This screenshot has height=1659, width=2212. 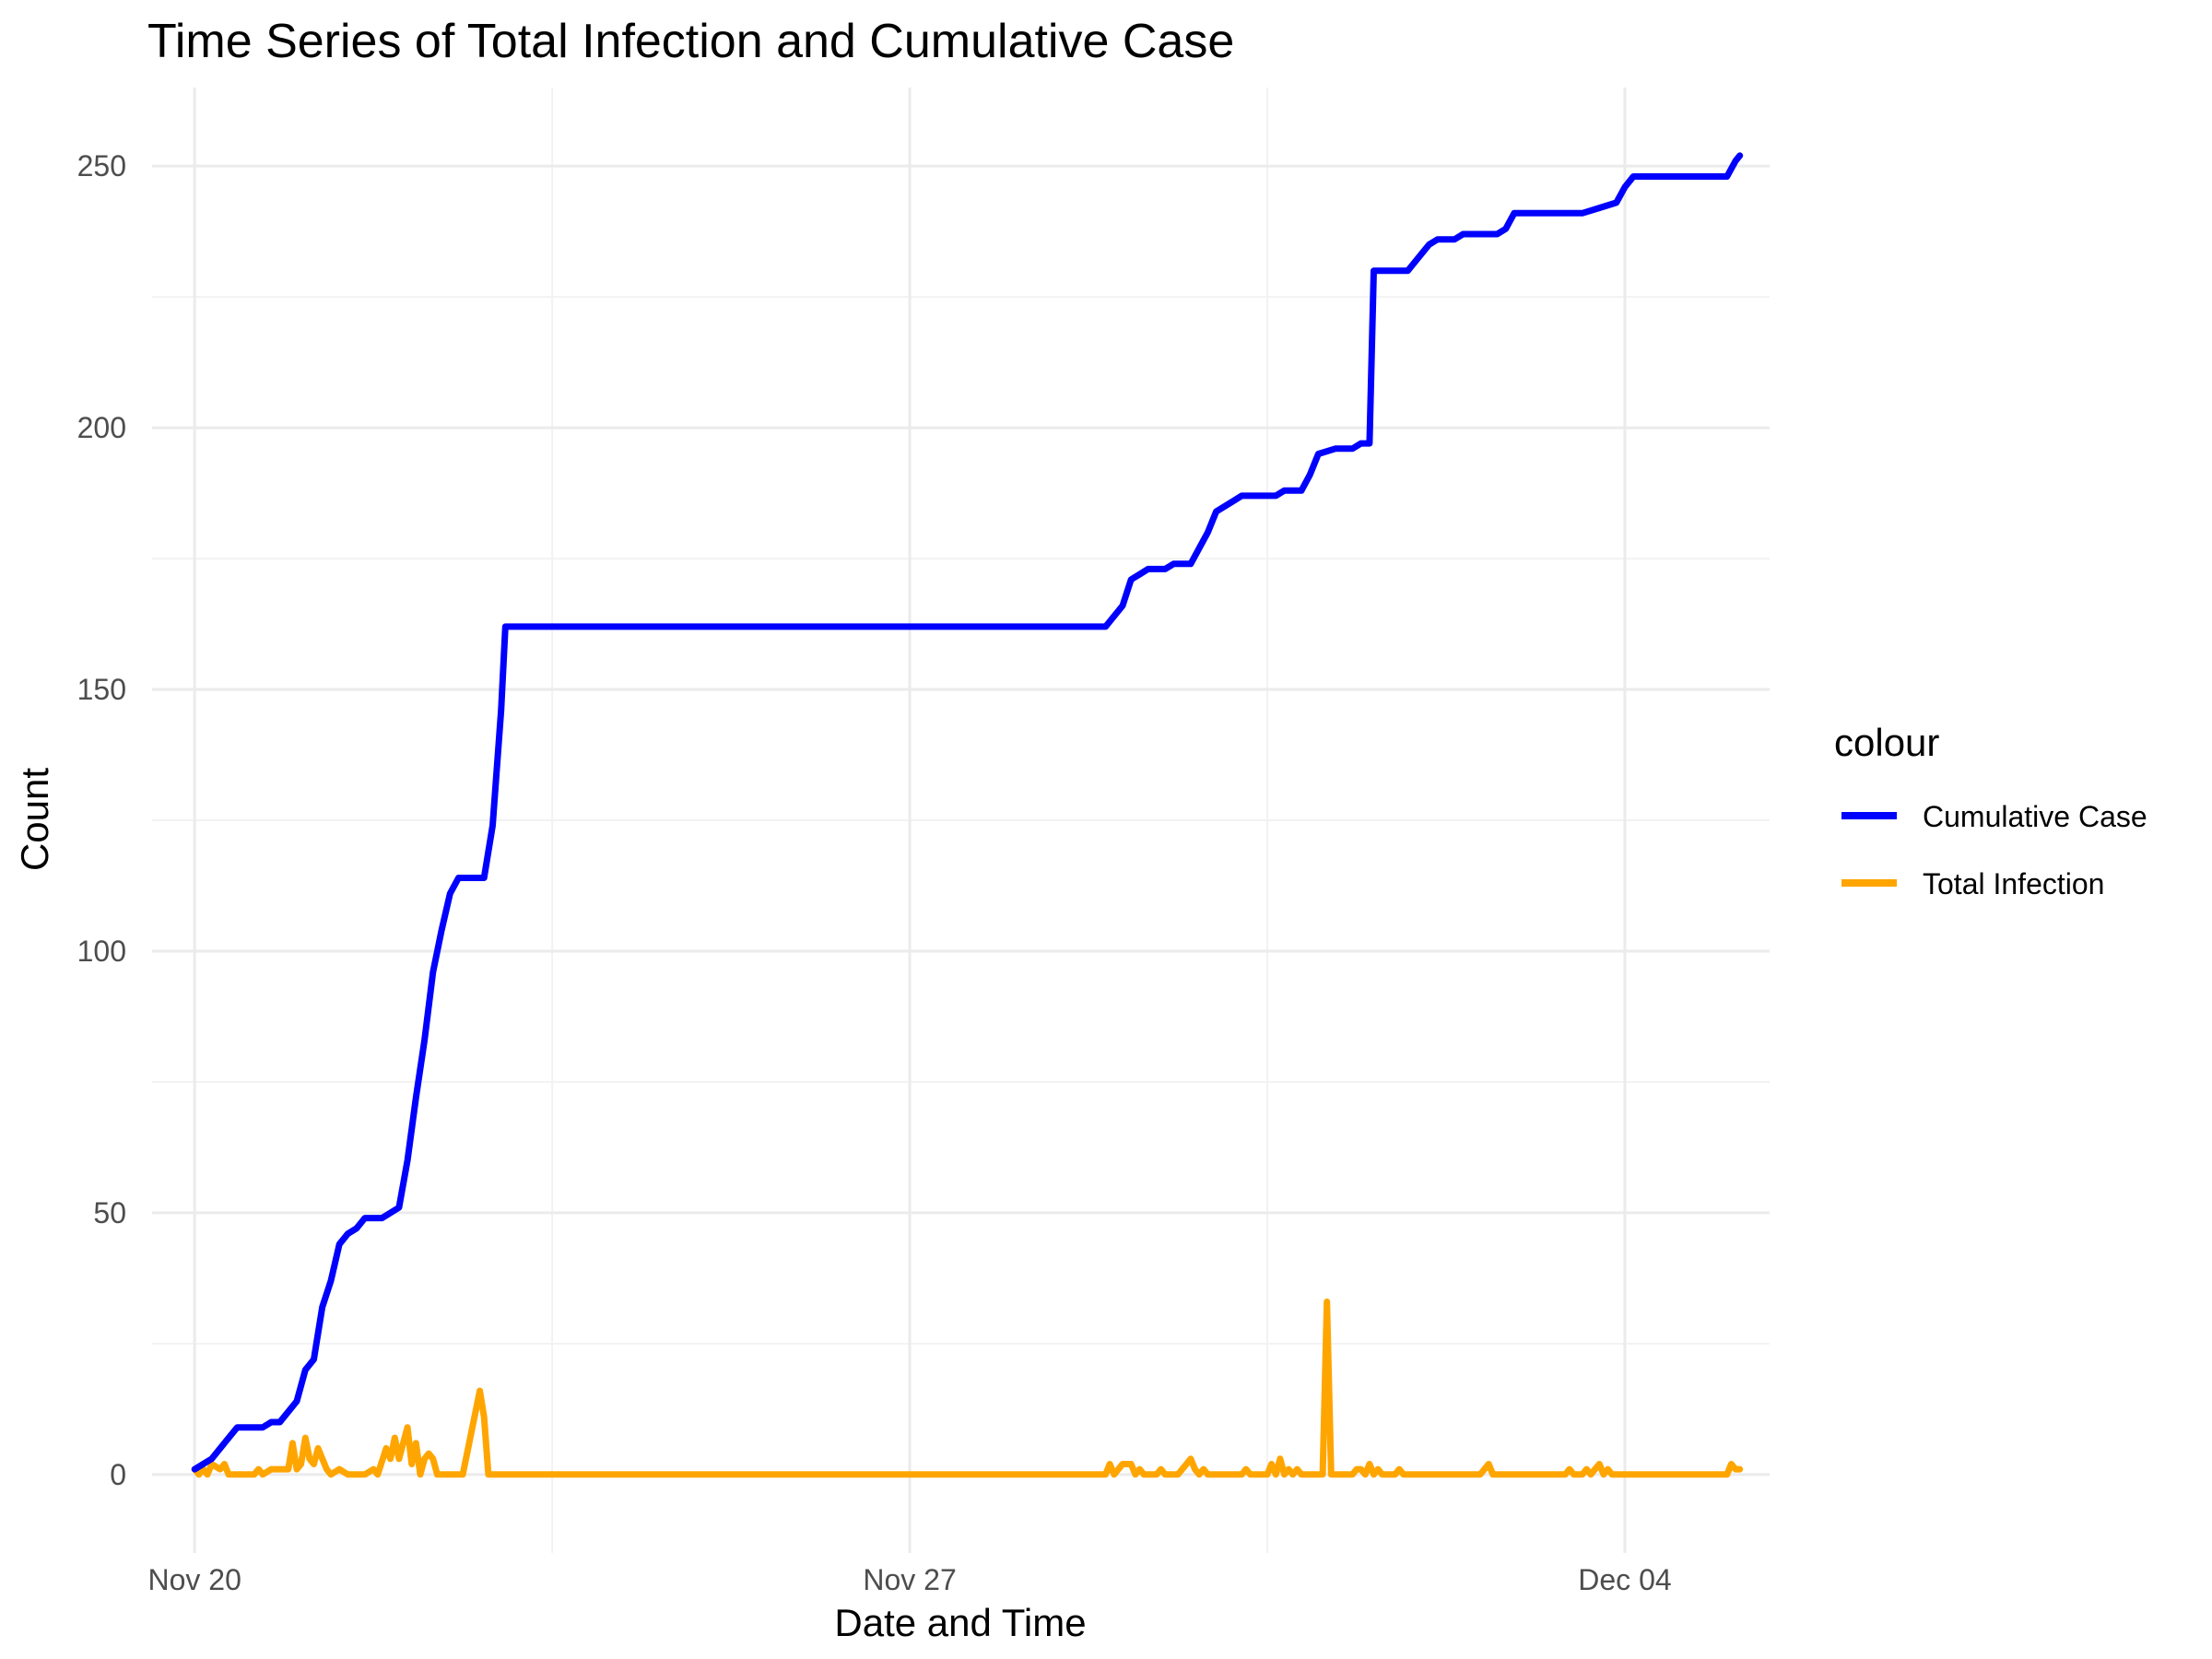 What do you see at coordinates (967, 1388) in the screenshot?
I see `series-line-total-infection` at bounding box center [967, 1388].